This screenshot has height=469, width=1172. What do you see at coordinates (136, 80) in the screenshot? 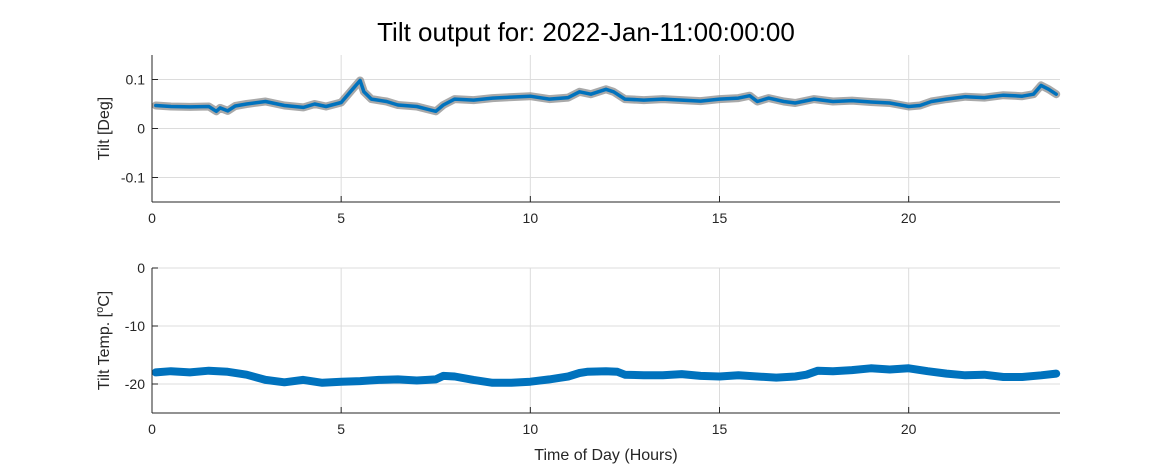
I see `tilt-y-tick-label-2: 0.1` at bounding box center [136, 80].